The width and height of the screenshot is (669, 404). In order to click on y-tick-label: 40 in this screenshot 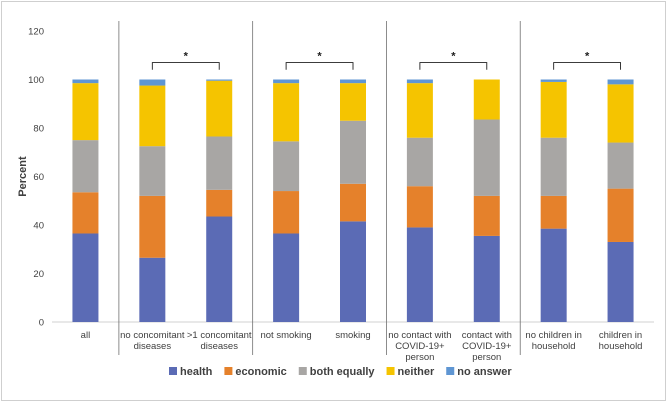, I will do `click(38, 226)`.